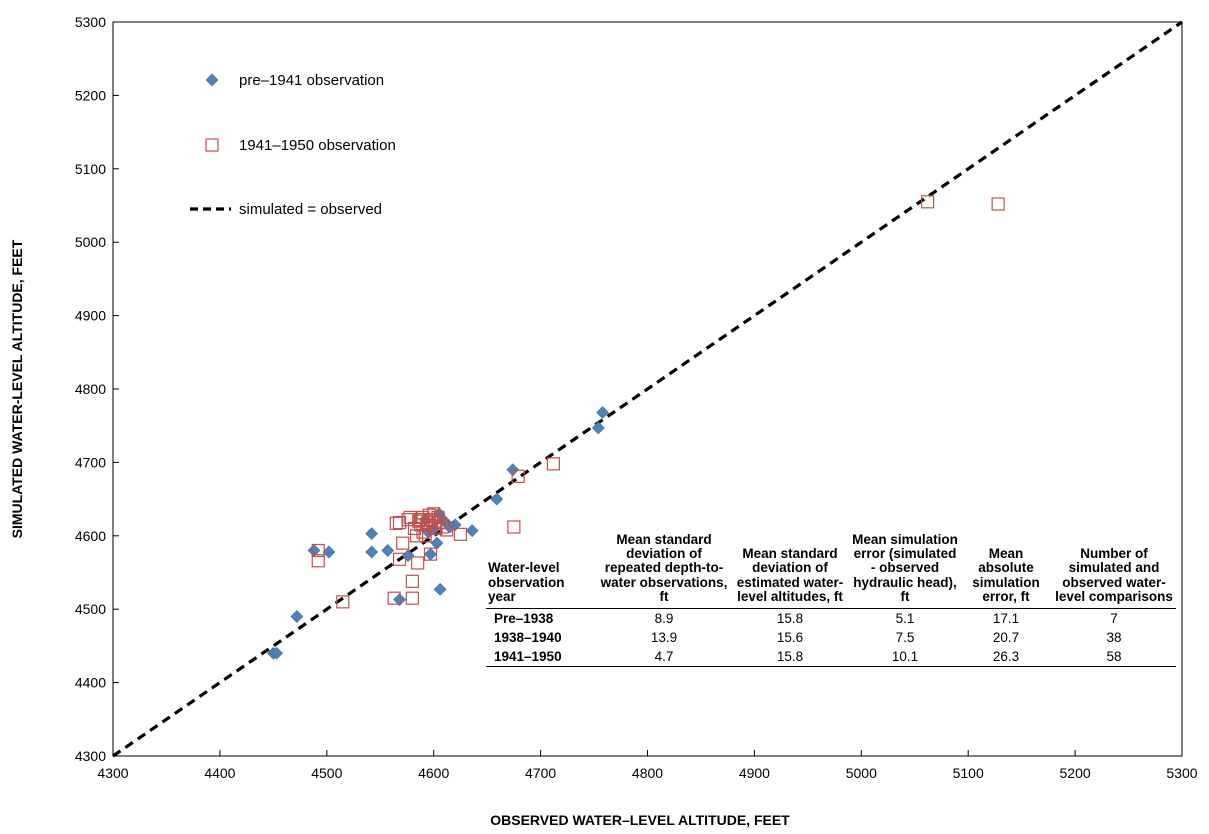 This screenshot has height=834, width=1209. What do you see at coordinates (90, 462) in the screenshot?
I see `y-tick-label: 4700` at bounding box center [90, 462].